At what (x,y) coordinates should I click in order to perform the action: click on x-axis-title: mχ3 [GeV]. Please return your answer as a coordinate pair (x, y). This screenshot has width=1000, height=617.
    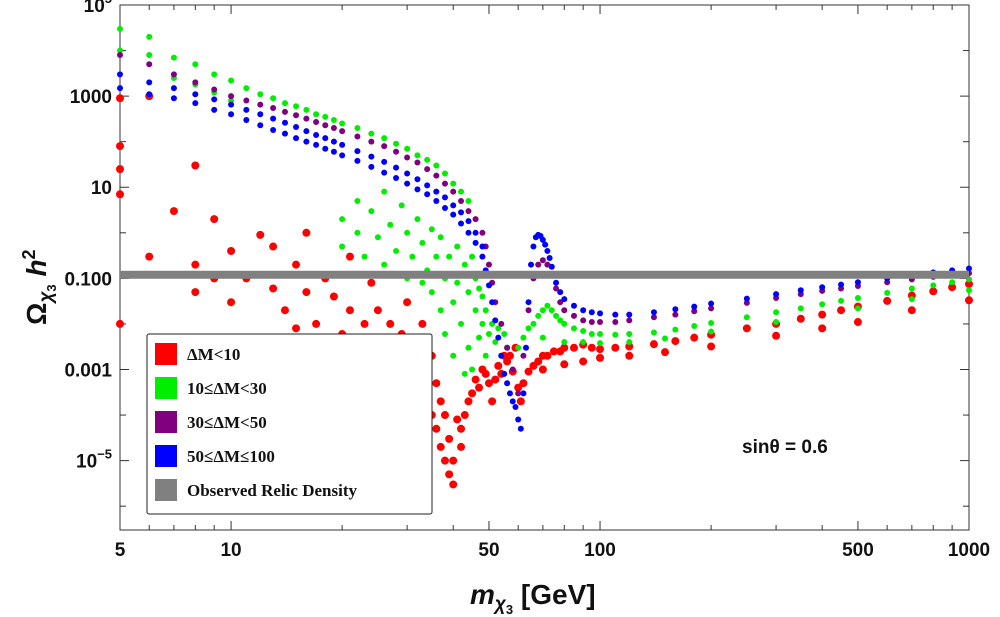
    Looking at the image, I should click on (533, 598).